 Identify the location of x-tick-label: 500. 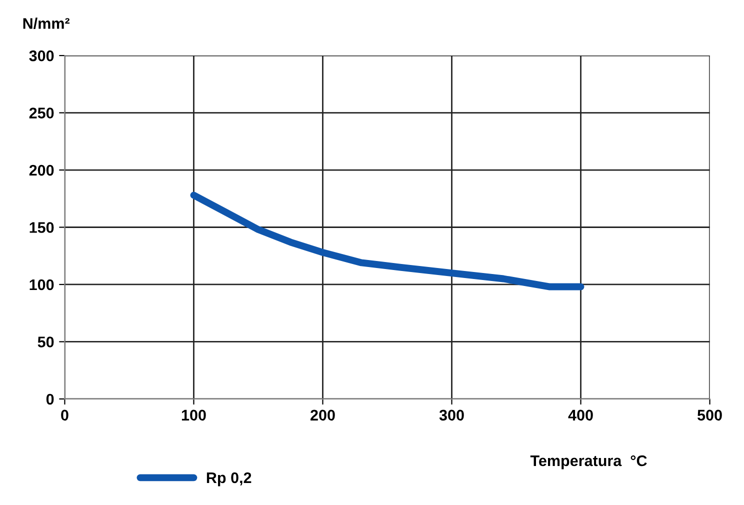
(710, 415).